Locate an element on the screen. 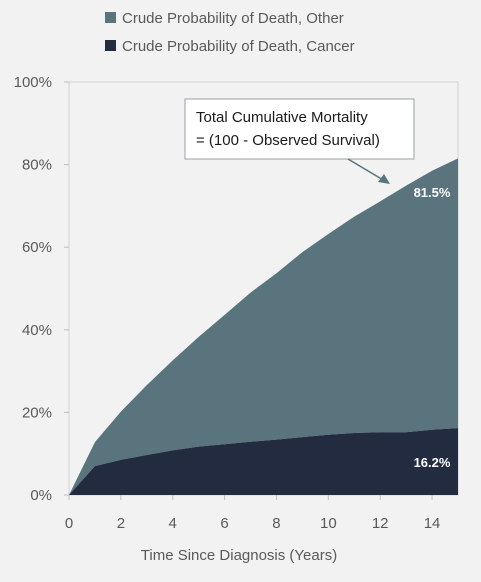  callout-line-1: Total Cumulative Mortality is located at coordinates (282, 117).